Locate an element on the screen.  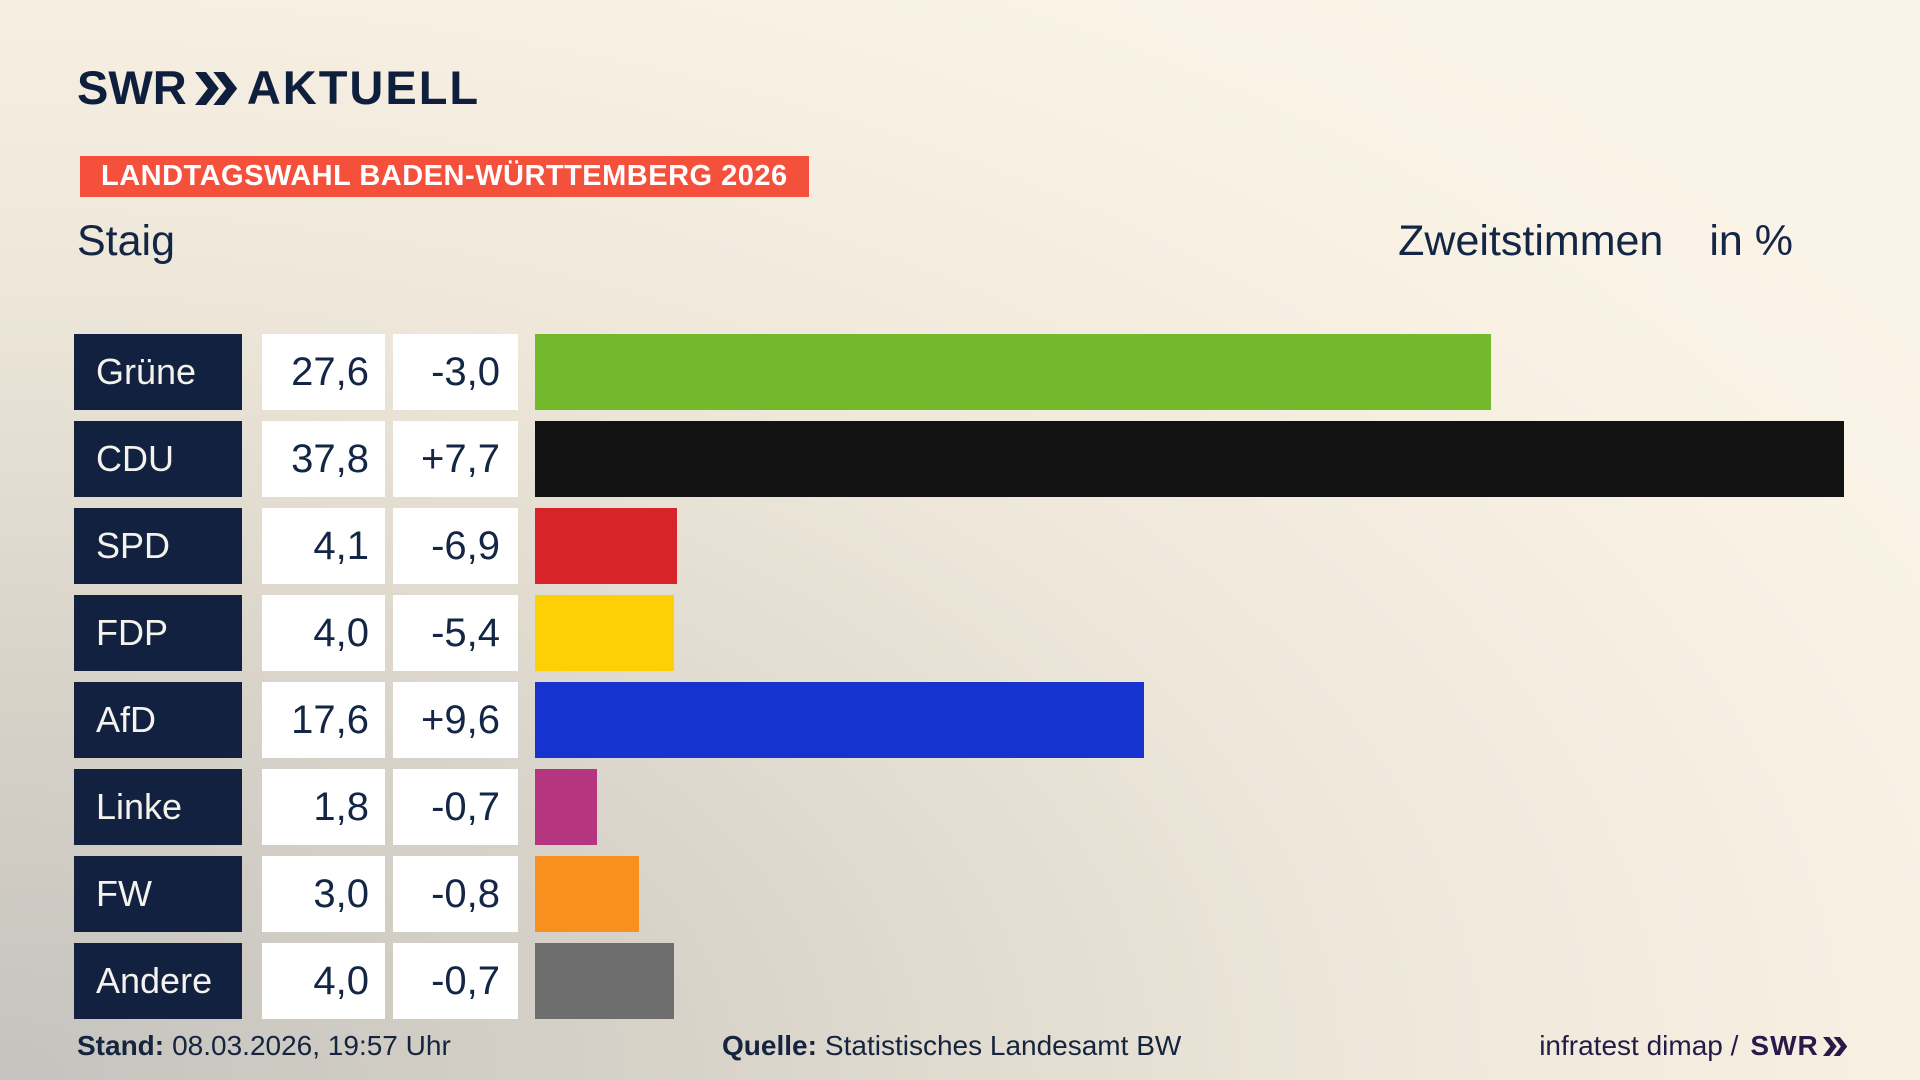
delta-cell: -5,4 is located at coordinates (455, 633).